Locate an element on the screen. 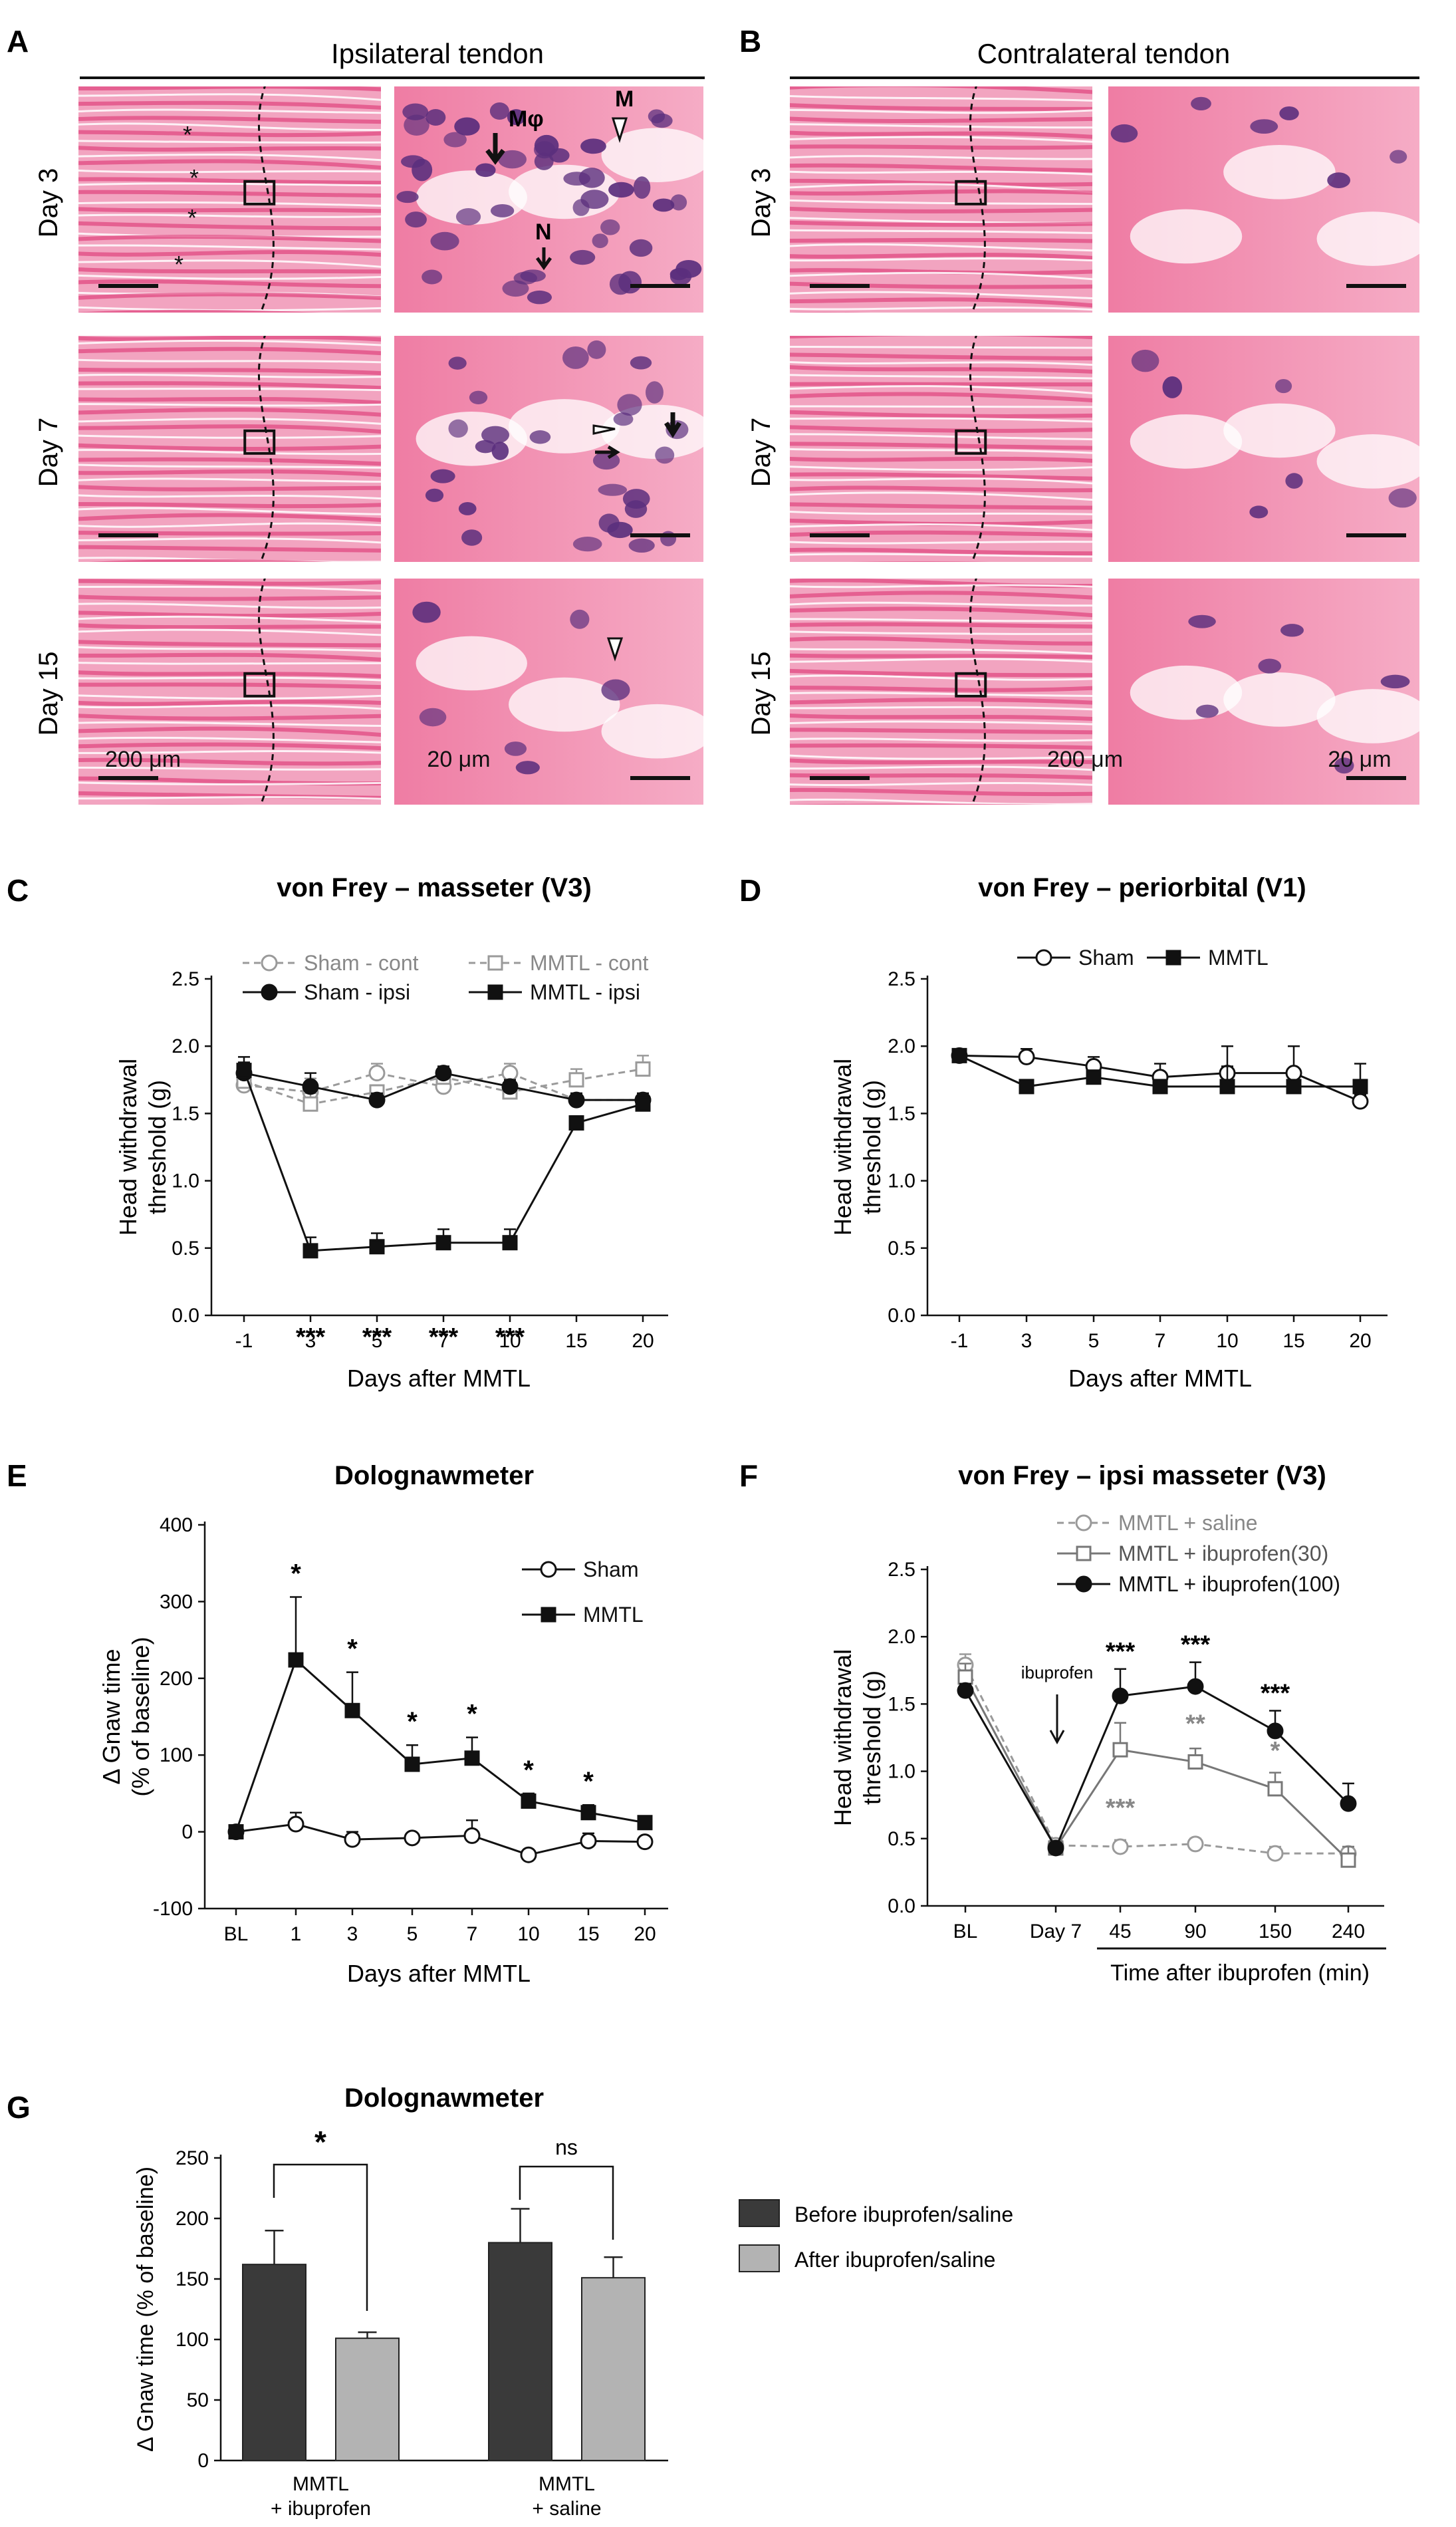  series-mmtl-saline is located at coordinates (1157, 1757).